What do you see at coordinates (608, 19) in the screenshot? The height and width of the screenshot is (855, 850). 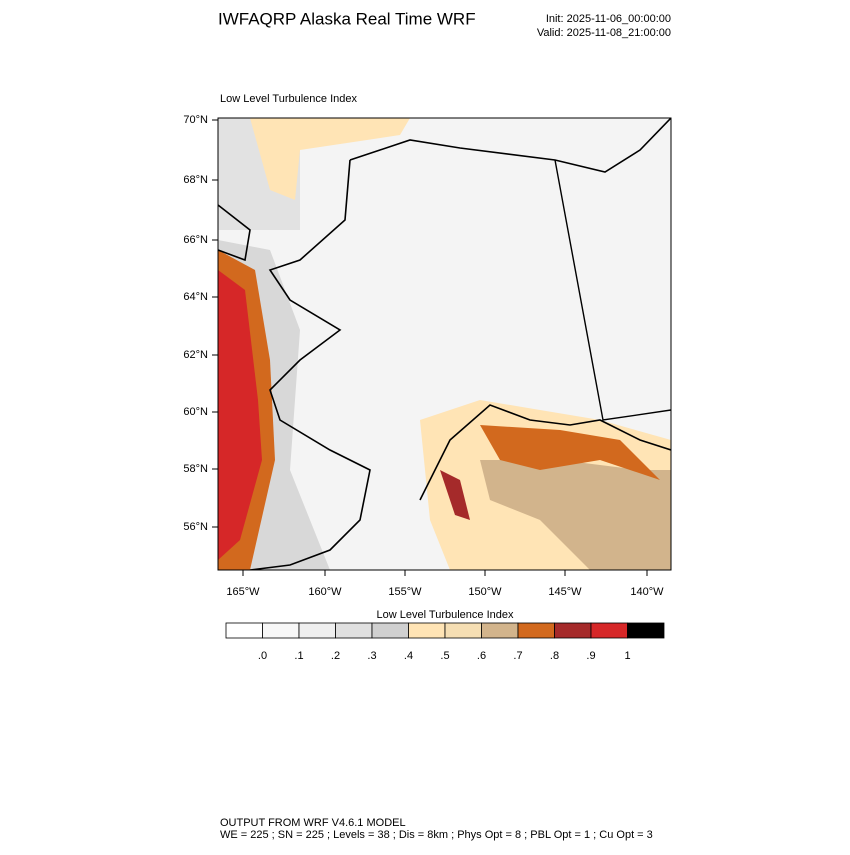 I see `init-time: Init: 2025-11-06_00:00:00` at bounding box center [608, 19].